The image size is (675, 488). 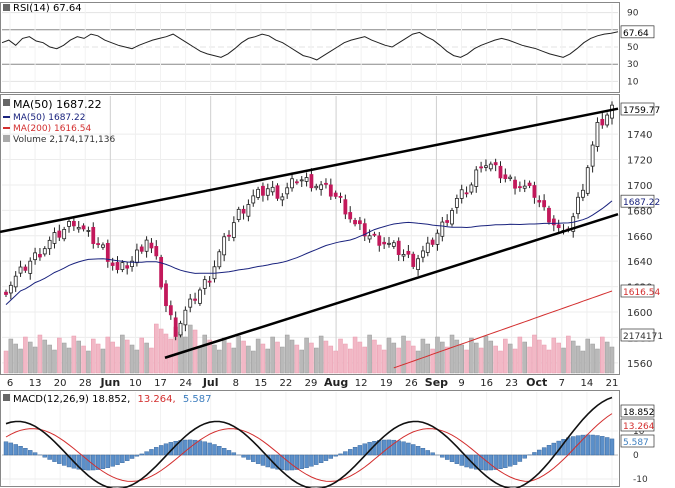 What do you see at coordinates (637, 109) in the screenshot?
I see `last-price-badge-box` at bounding box center [637, 109].